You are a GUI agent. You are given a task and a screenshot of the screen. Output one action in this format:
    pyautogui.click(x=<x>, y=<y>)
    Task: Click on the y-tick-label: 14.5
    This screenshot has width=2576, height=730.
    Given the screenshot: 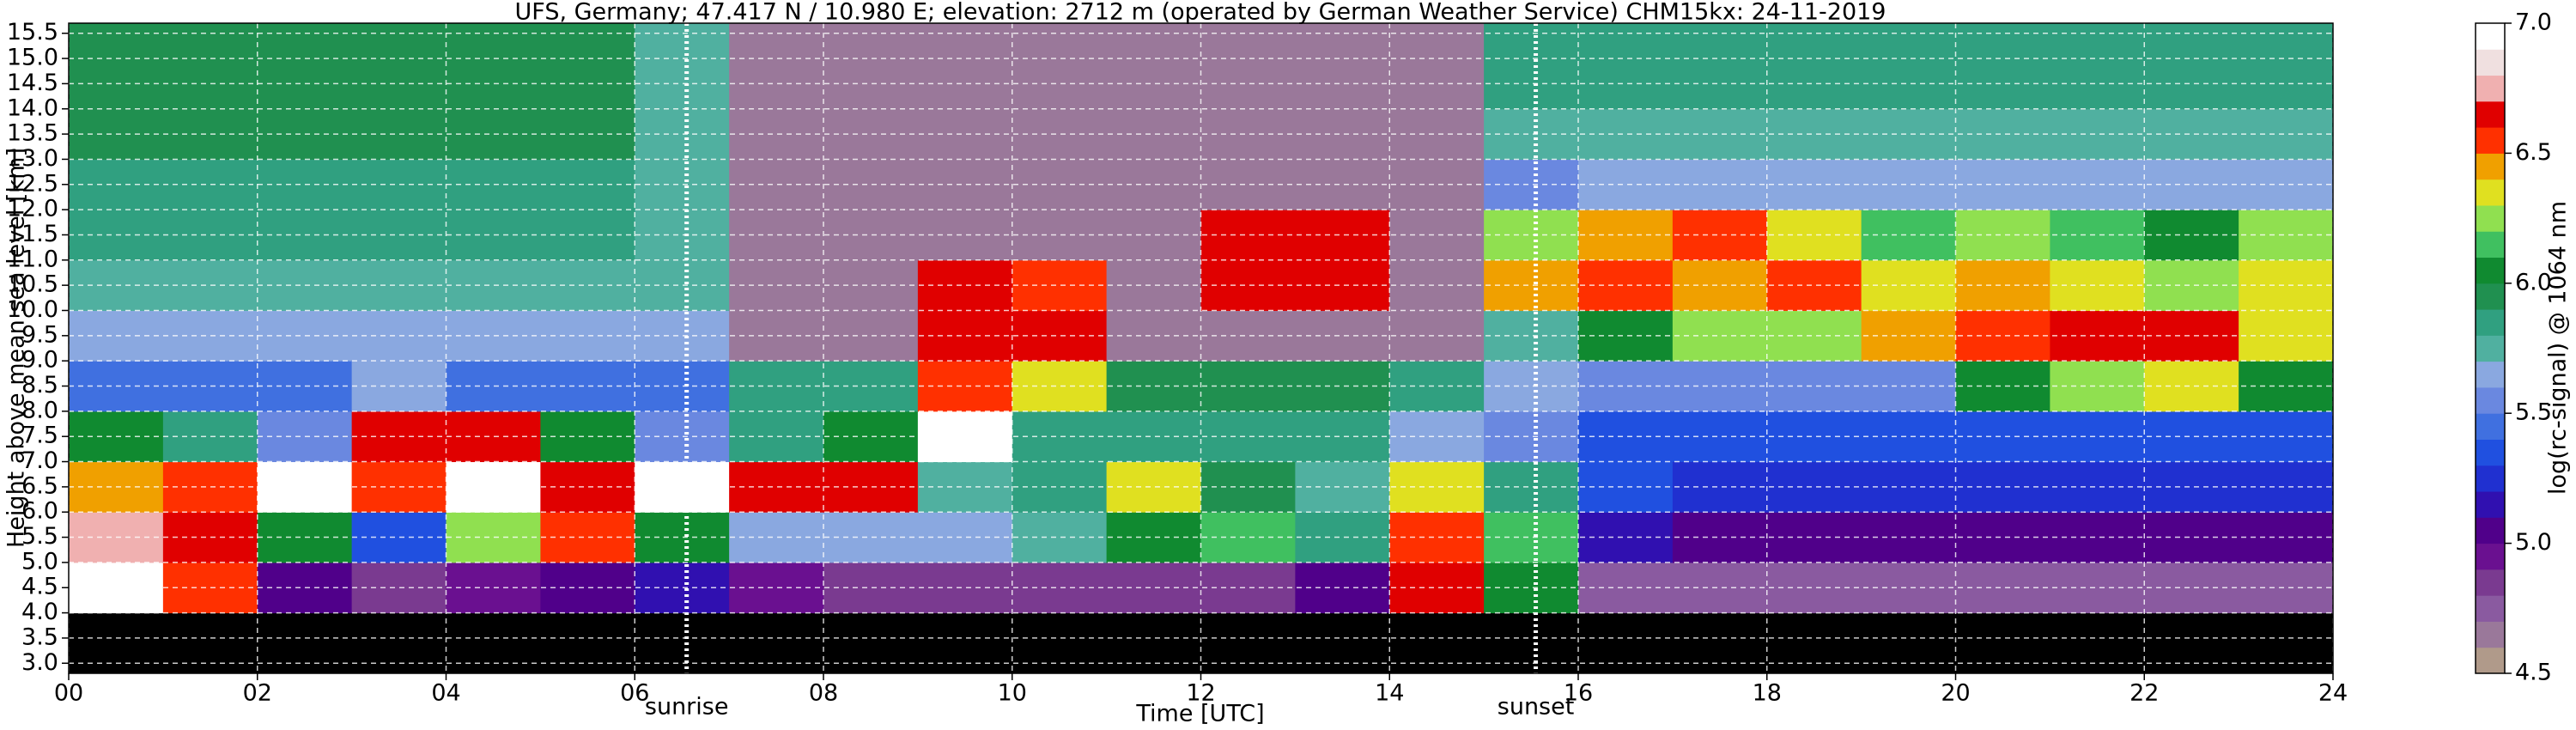 What is the action you would take?
    pyautogui.click(x=32, y=83)
    